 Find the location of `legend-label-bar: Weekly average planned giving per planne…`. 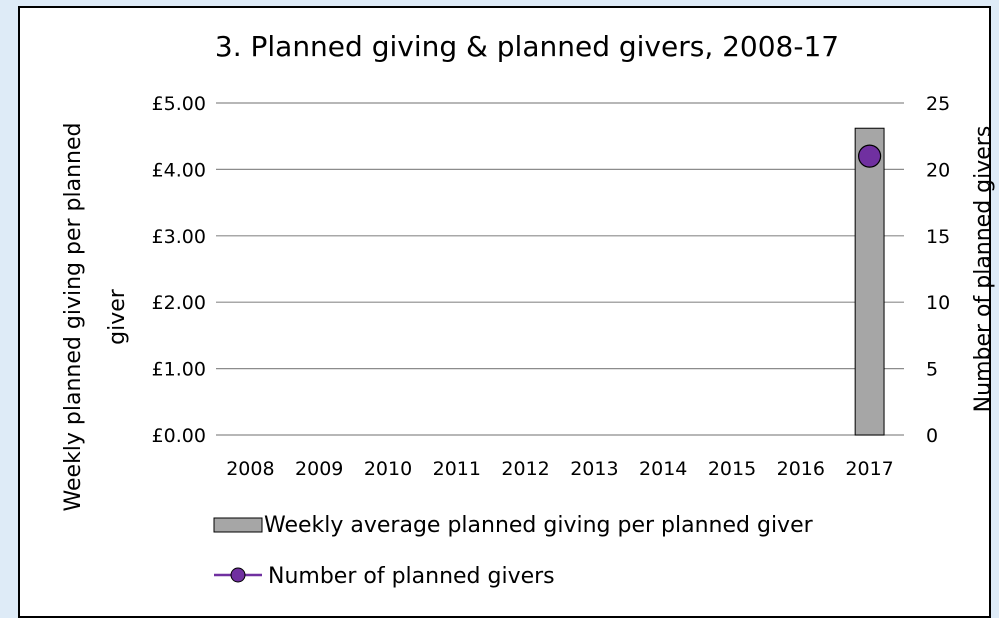

legend-label-bar: Weekly average planned giving per planne… is located at coordinates (539, 525).